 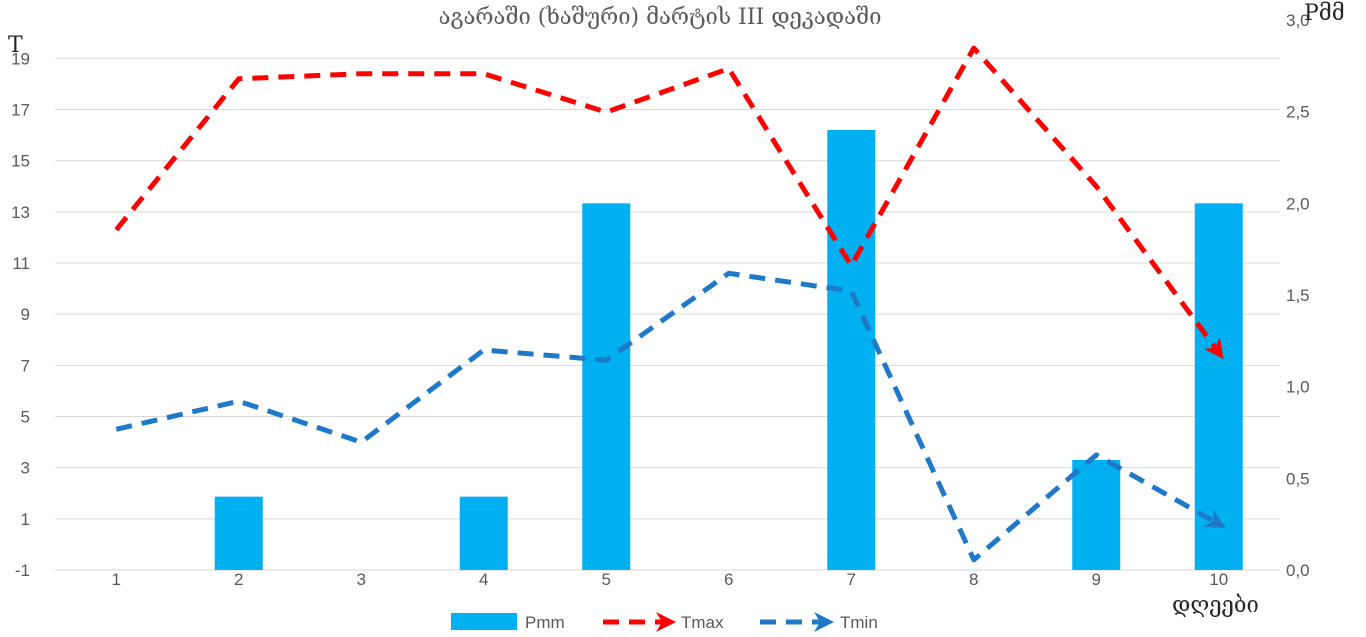 What do you see at coordinates (15, 45) in the screenshot?
I see `y-axis-left-title: T` at bounding box center [15, 45].